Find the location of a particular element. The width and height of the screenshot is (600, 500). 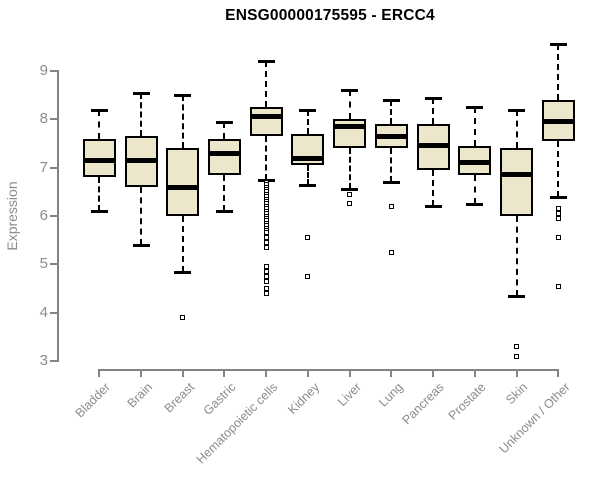

x-tick-label: Skin is located at coordinates (517, 394).